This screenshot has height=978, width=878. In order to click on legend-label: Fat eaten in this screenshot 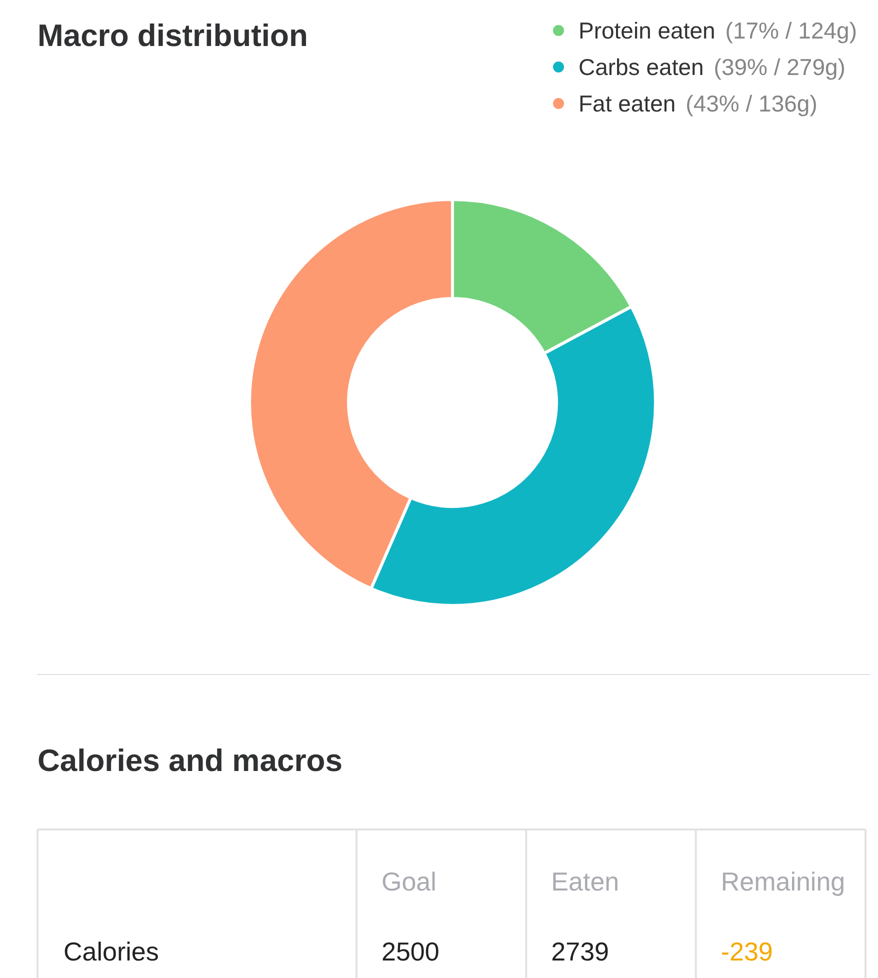, I will do `click(627, 103)`.